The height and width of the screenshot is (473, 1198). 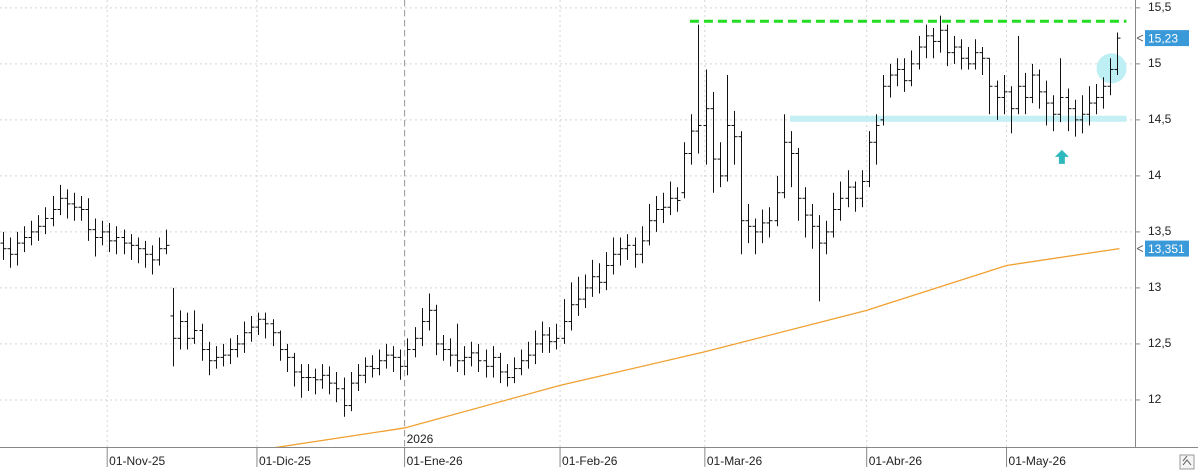 I want to click on y-tick-label: 15, so click(x=1155, y=63).